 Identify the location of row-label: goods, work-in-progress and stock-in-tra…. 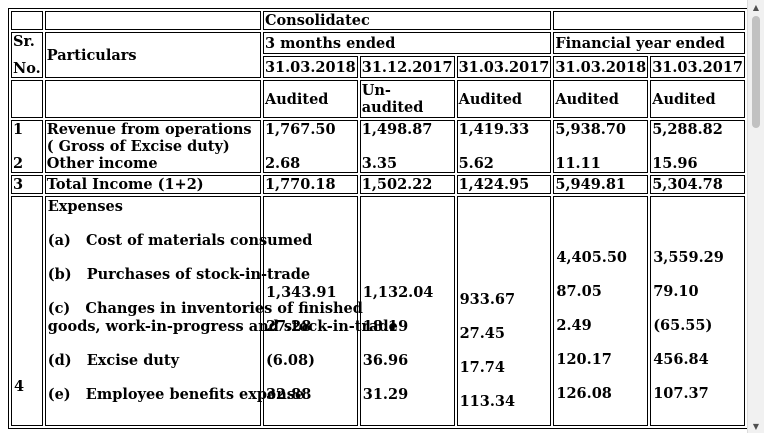
(222, 326).